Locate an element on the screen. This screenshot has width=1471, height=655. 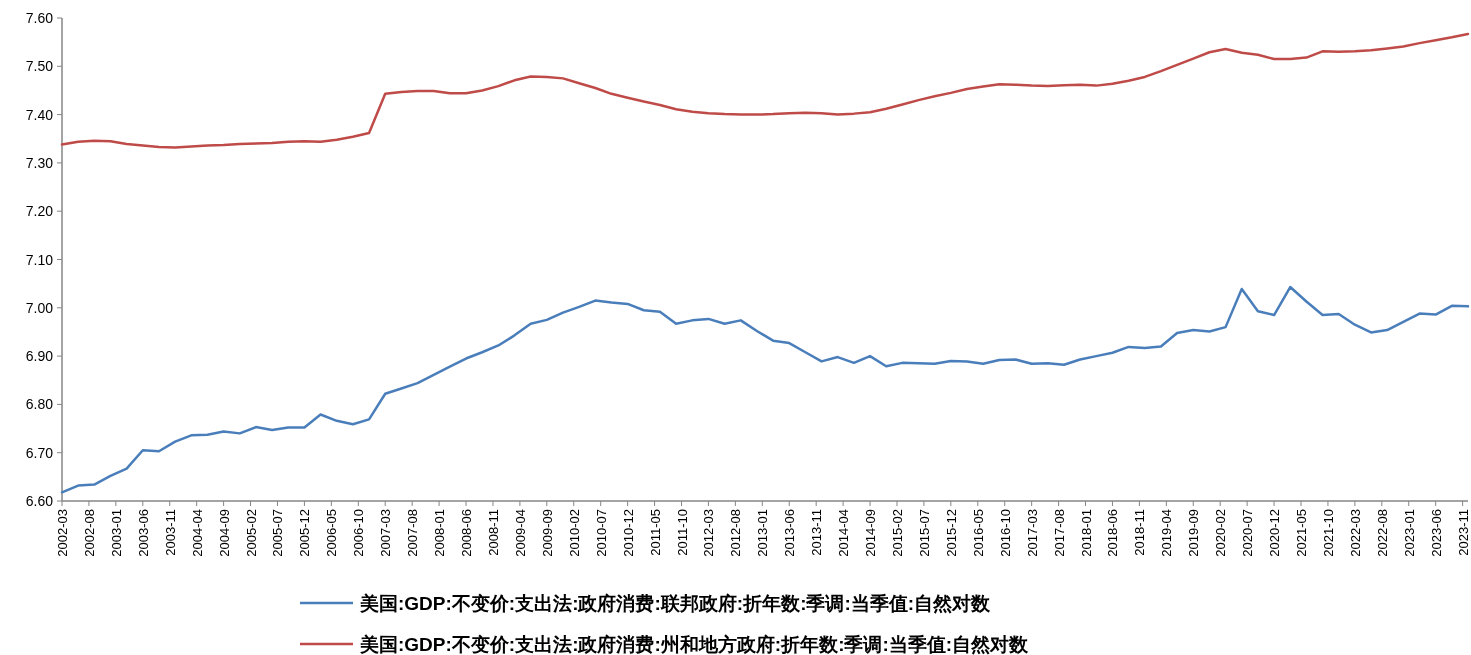
x-tick-label: 2014-04 is located at coordinates (844, 533).